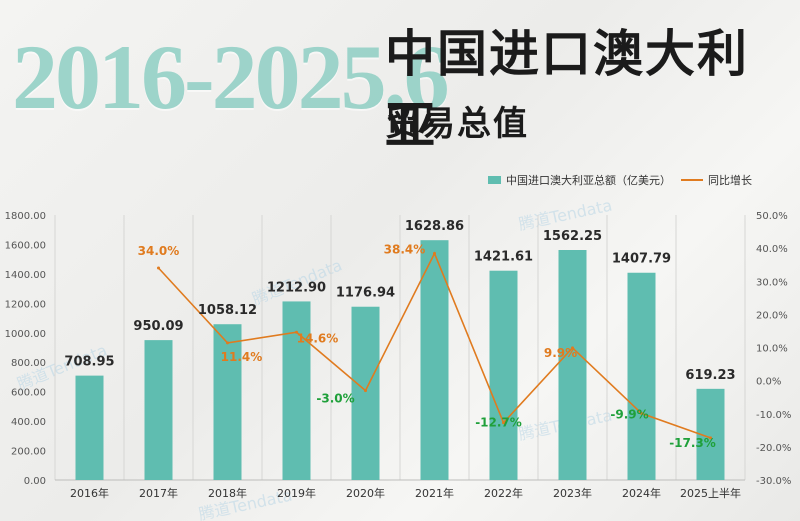 The width and height of the screenshot is (800, 521). What do you see at coordinates (567, 89) in the screenshot?
I see `chart-title: 中国进口澳大利亚` at bounding box center [567, 89].